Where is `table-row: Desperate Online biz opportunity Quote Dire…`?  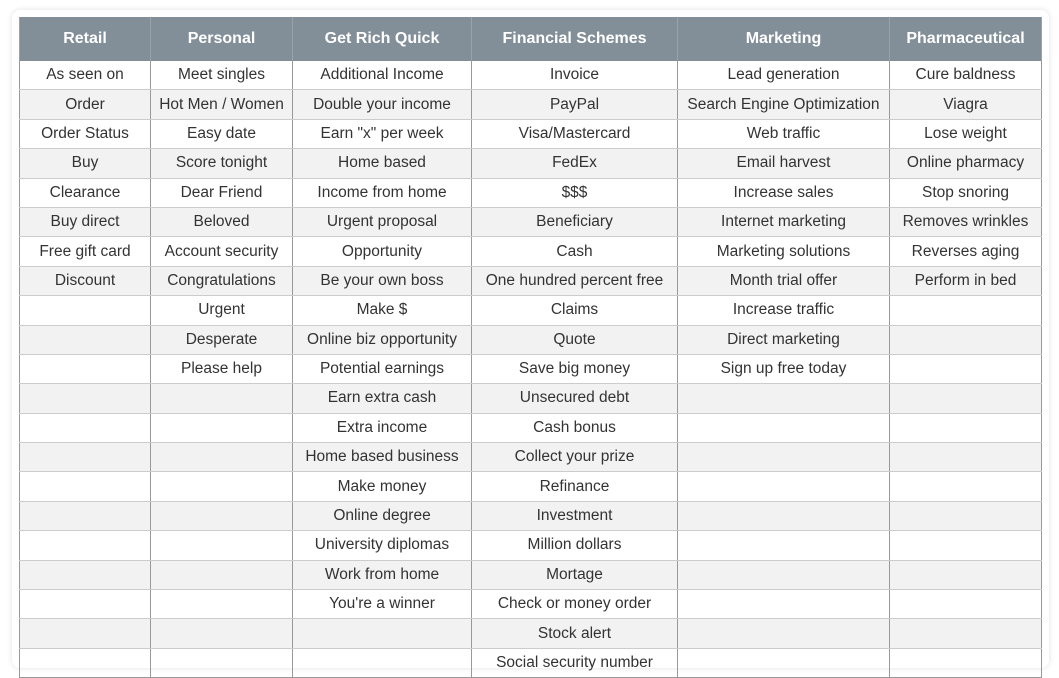
table-row: Desperate Online biz opportunity Quote Dire… is located at coordinates (530, 340).